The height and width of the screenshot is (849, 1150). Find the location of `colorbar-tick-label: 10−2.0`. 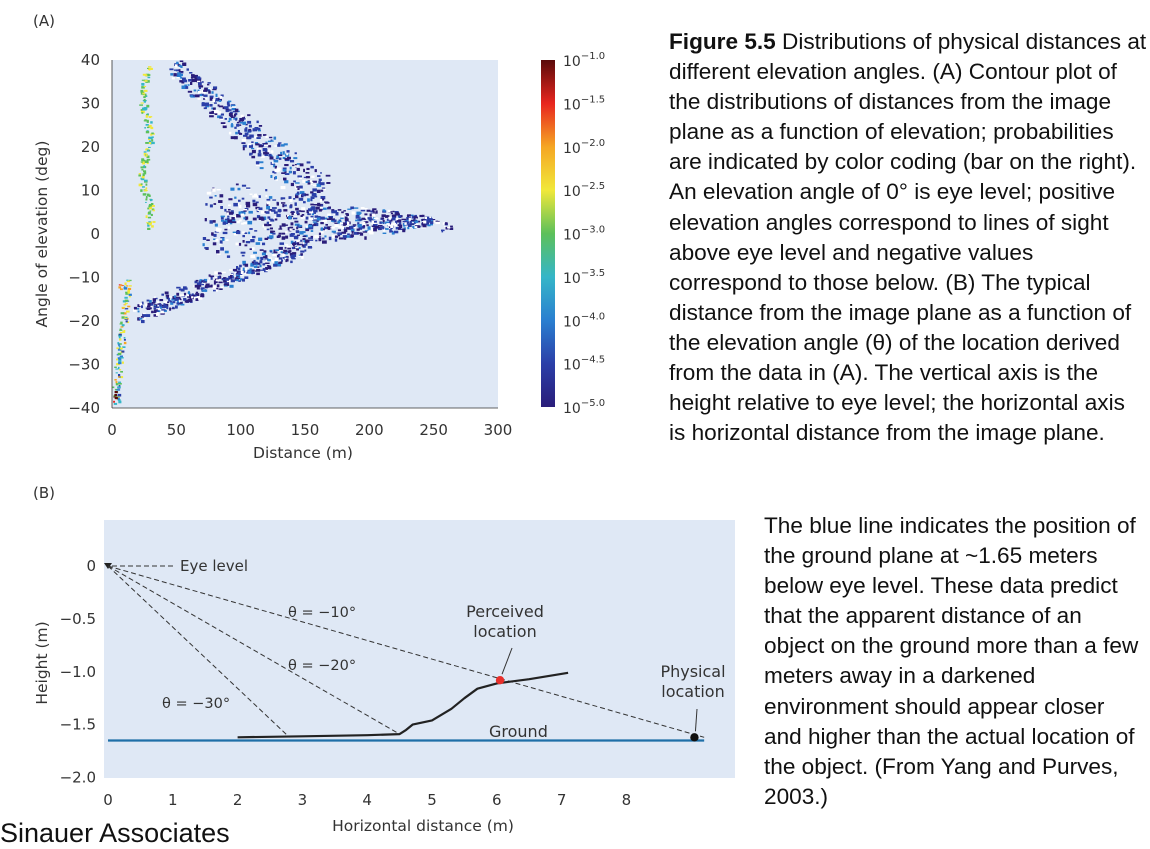

colorbar-tick-label: 10−2.0 is located at coordinates (584, 147).